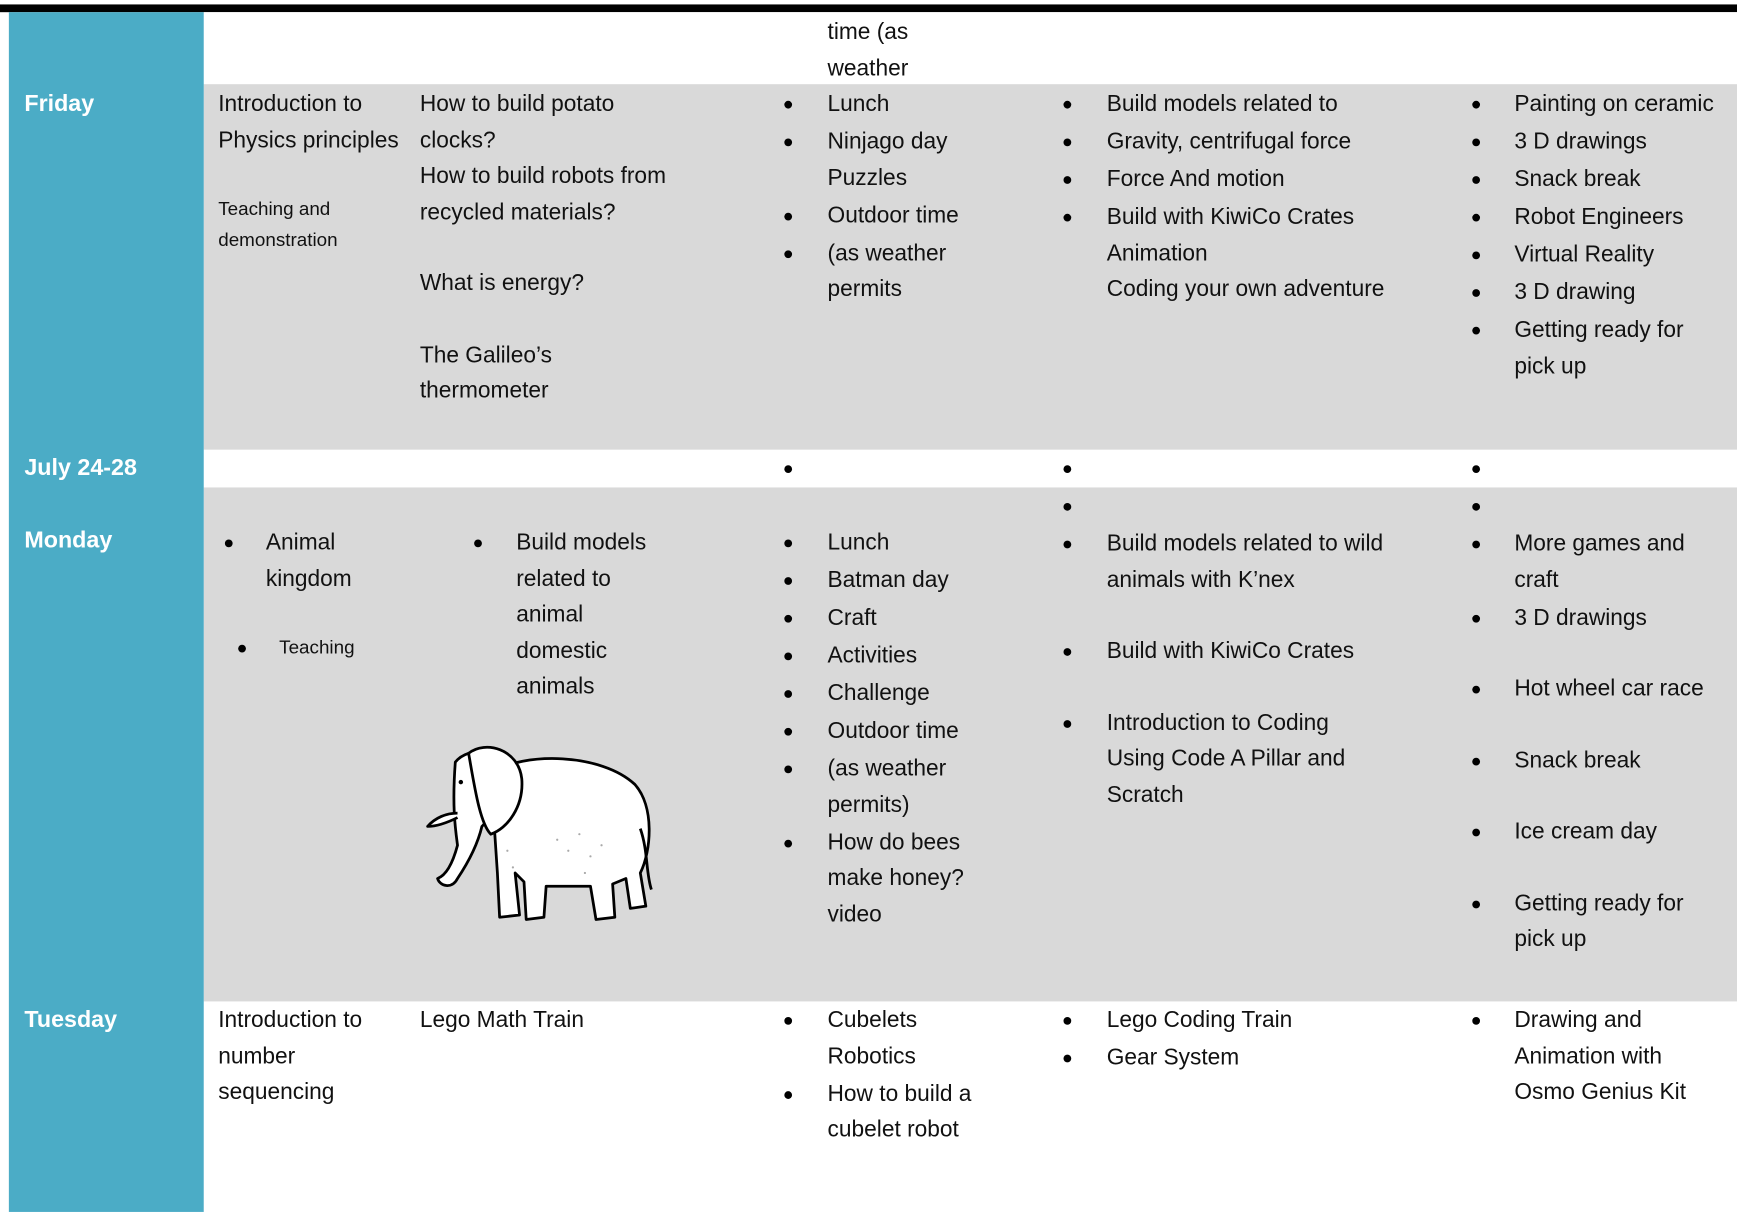 This screenshot has height=1212, width=1737. I want to click on paragraph-group: Ice cream day, so click(868, 832).